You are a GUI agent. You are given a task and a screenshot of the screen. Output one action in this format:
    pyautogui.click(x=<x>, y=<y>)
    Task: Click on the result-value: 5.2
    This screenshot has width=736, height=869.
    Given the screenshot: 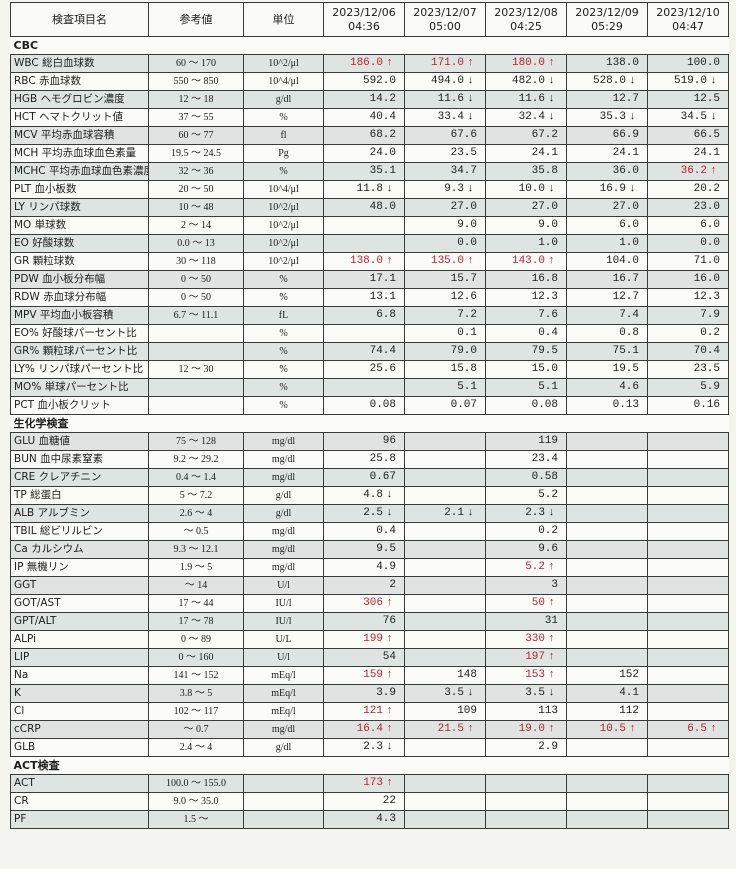 What is the action you would take?
    pyautogui.click(x=526, y=495)
    